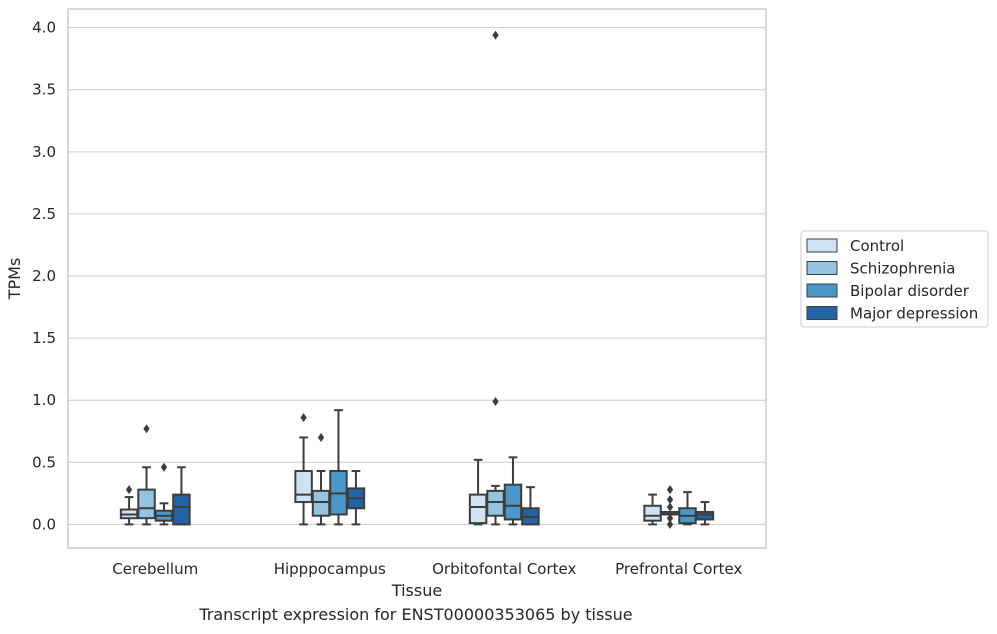 This screenshot has height=634, width=997. What do you see at coordinates (44, 462) in the screenshot?
I see `y-tick-label: 0.5` at bounding box center [44, 462].